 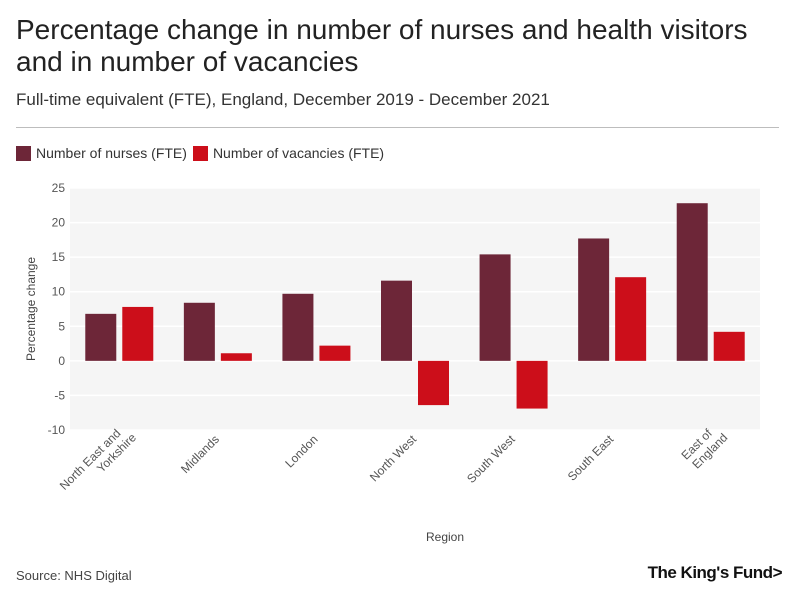 What do you see at coordinates (23, 153) in the screenshot?
I see `legend-swatch-nurses` at bounding box center [23, 153].